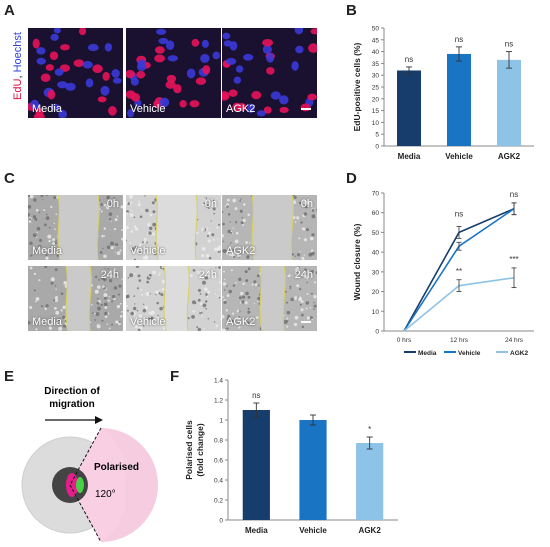 The image size is (550, 547). I want to click on polarised-zone, so click(98, 485).